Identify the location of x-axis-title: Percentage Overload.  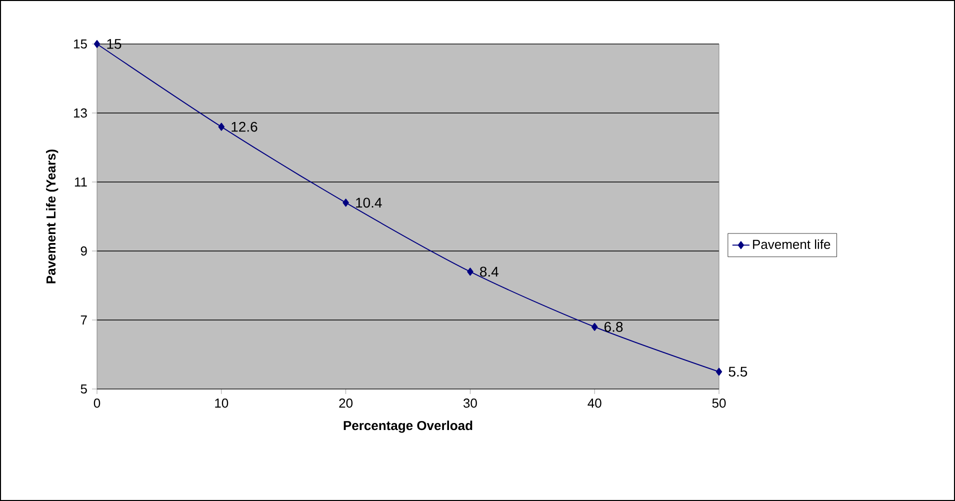
(408, 426).